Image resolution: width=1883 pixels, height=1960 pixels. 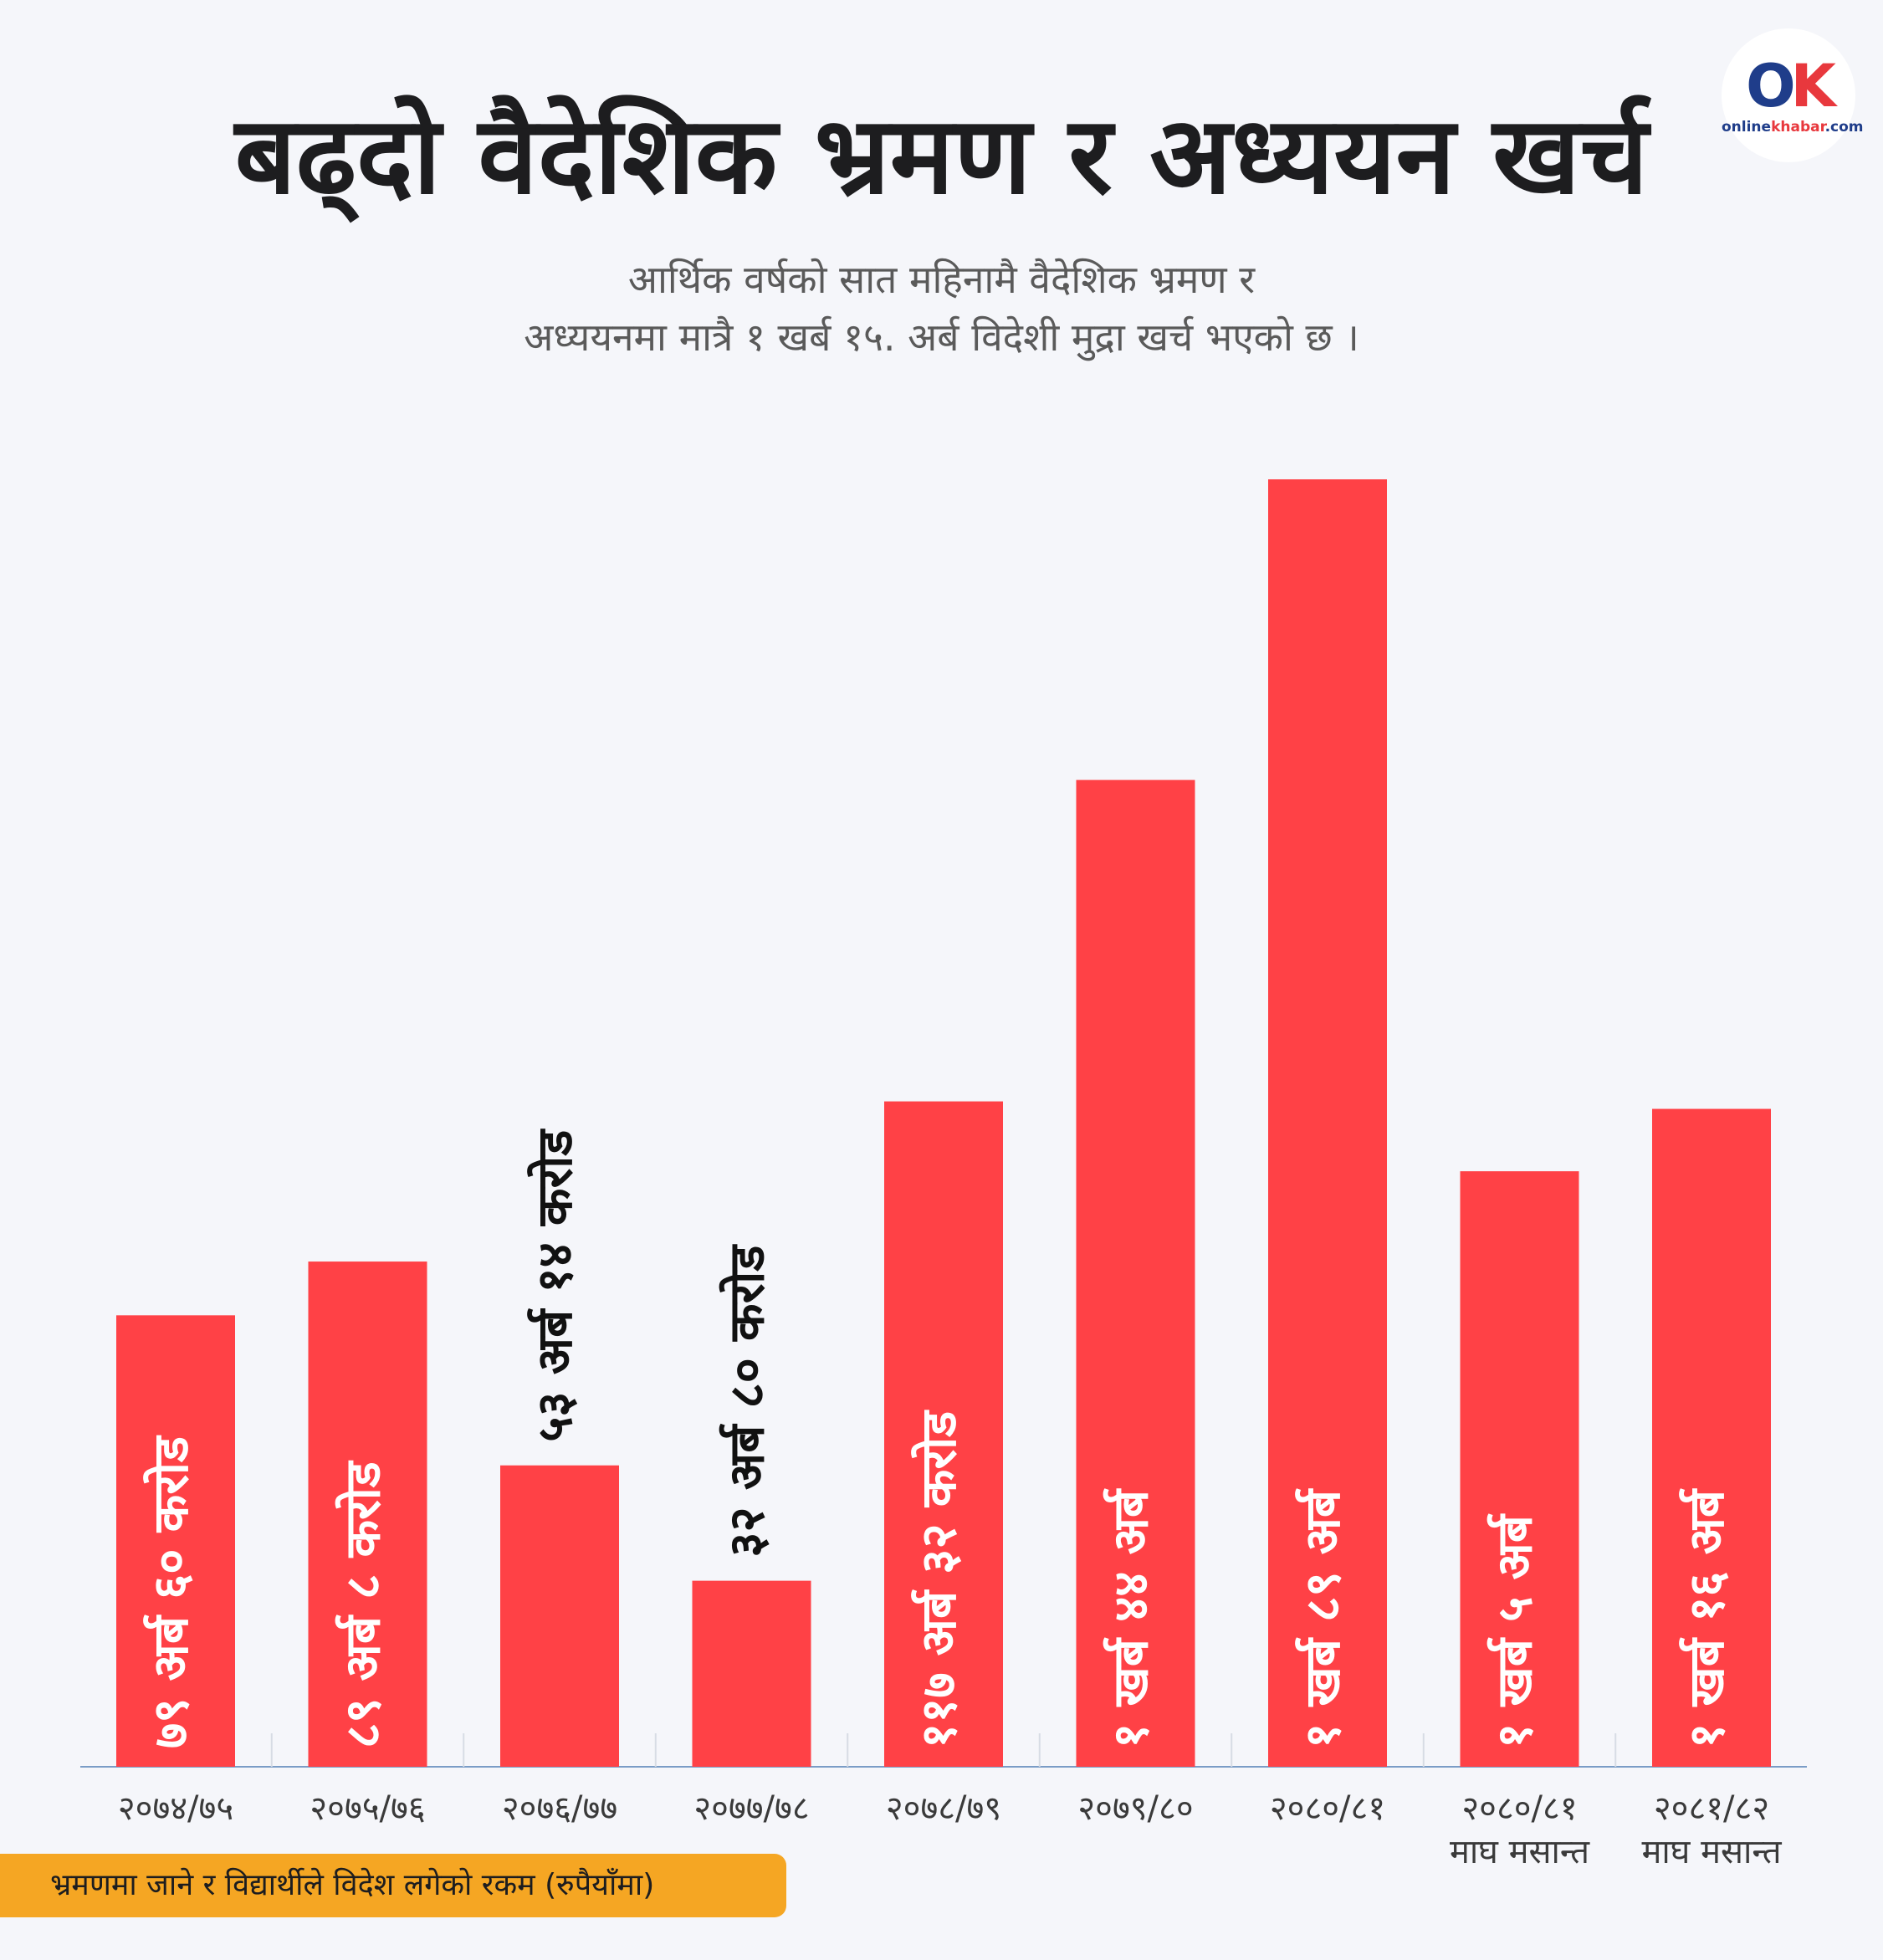 I want to click on logo-text-online: online, so click(x=1747, y=128).